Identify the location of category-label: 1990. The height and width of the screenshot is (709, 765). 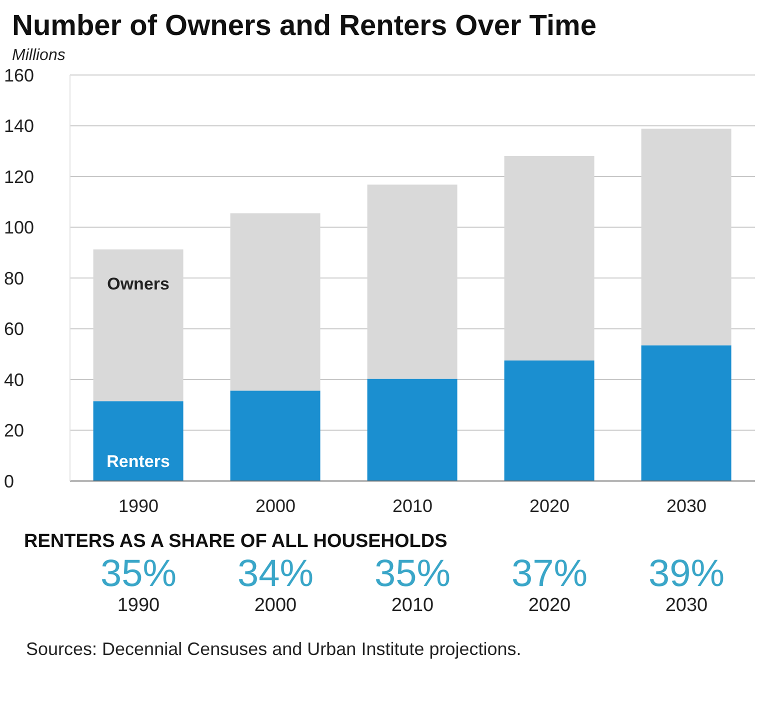
(138, 605).